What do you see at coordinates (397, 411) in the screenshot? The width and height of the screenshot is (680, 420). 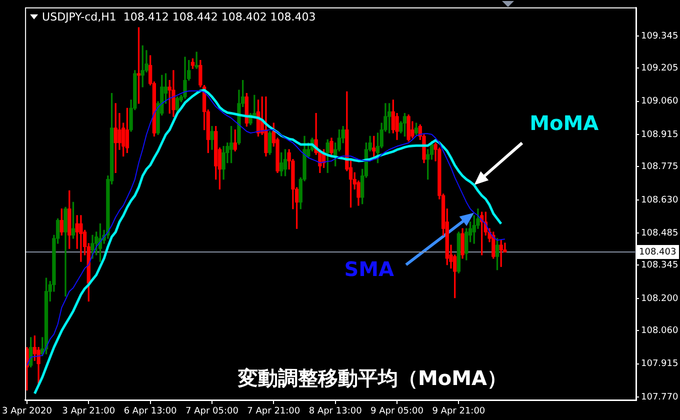 I see `x-tick-label: 9 Apr 05:00` at bounding box center [397, 411].